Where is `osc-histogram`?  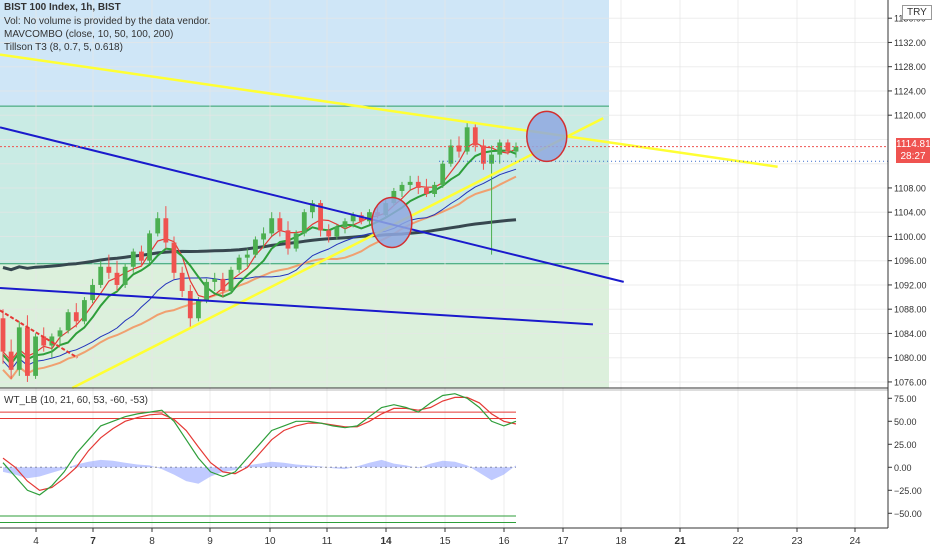
osc-histogram is located at coordinates (259, 471).